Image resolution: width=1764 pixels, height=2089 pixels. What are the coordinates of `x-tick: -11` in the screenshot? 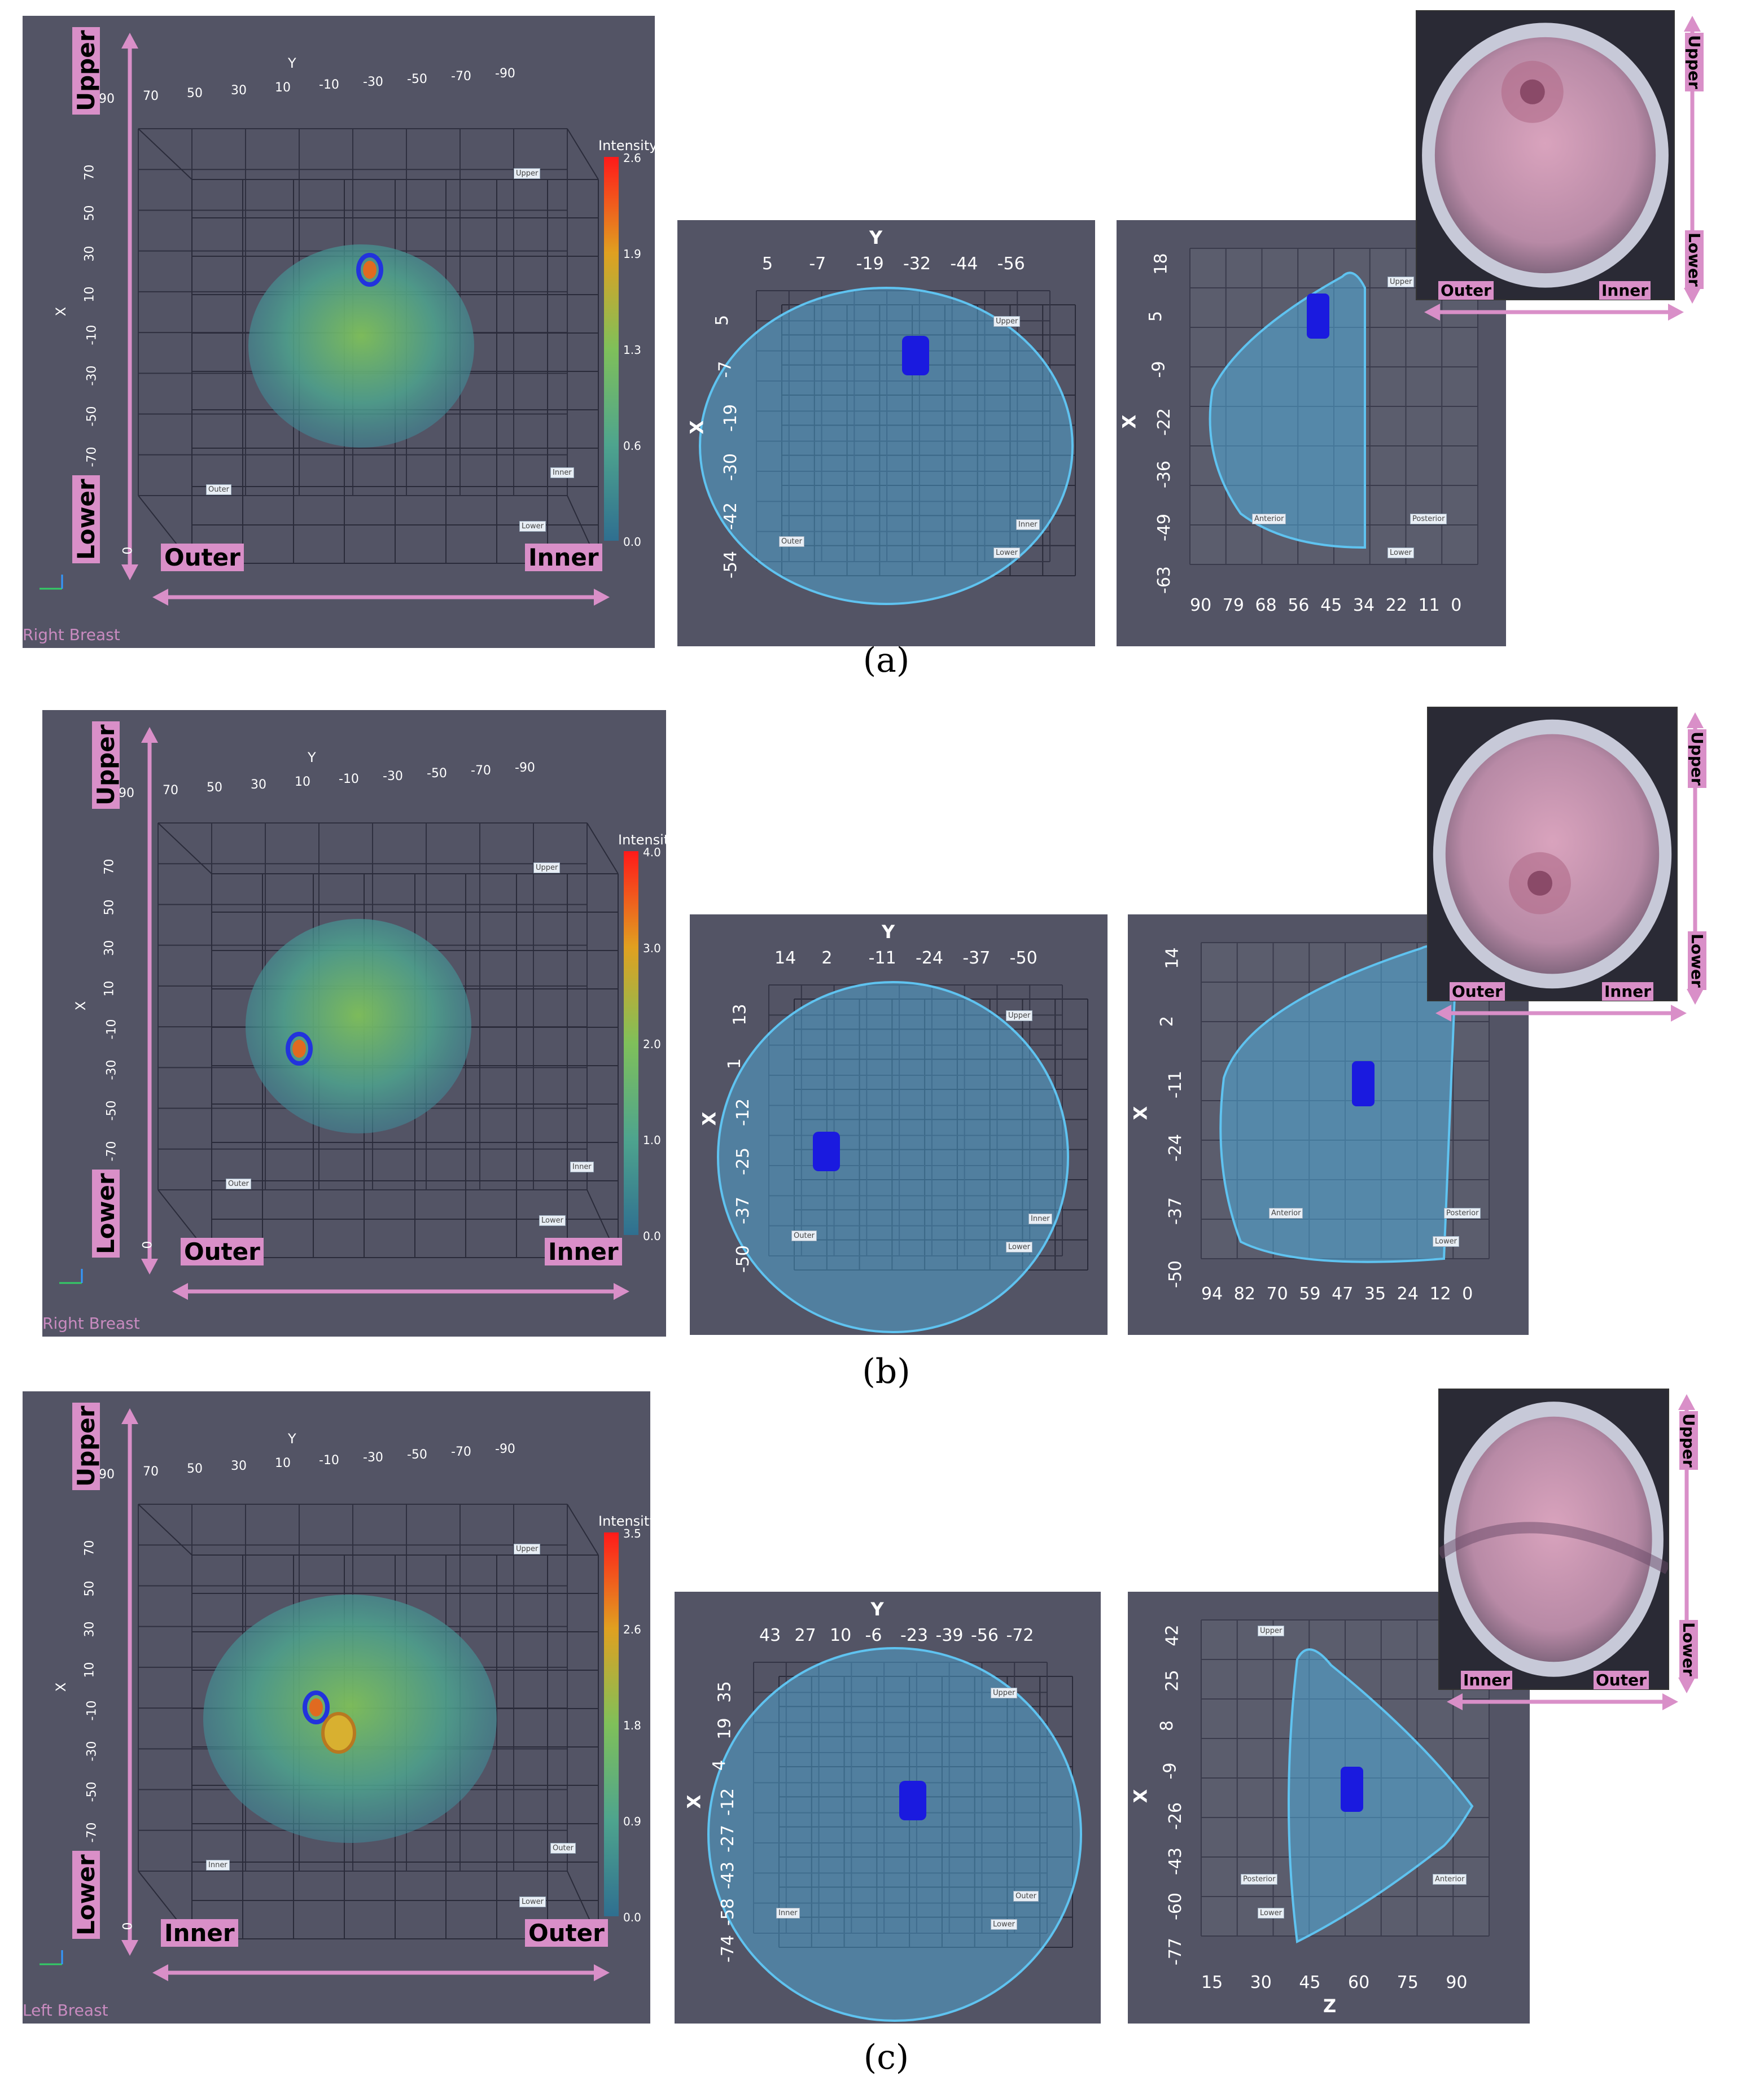 It's located at (1175, 1084).